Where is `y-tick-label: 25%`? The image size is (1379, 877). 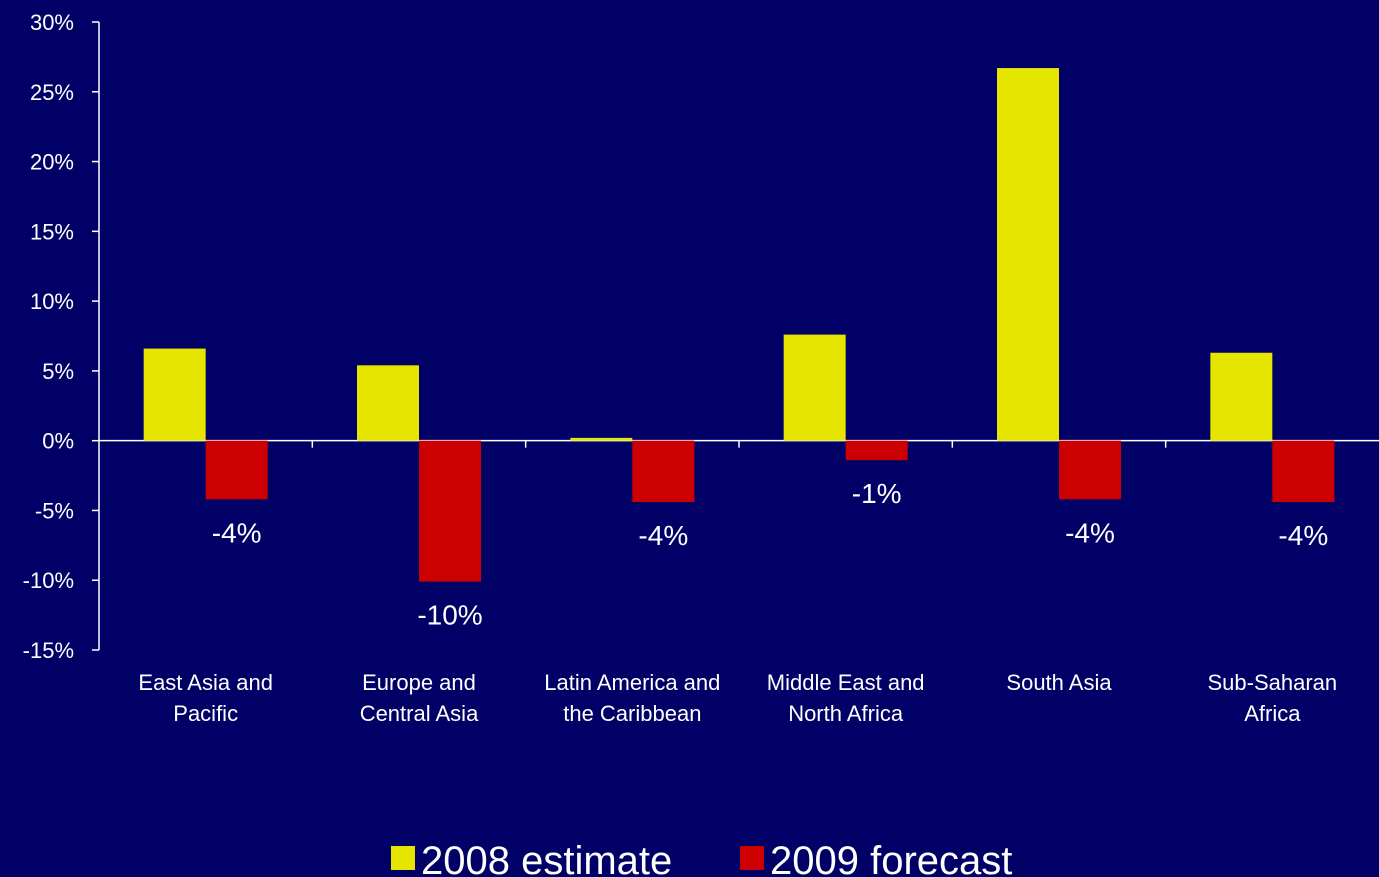 y-tick-label: 25% is located at coordinates (52, 92).